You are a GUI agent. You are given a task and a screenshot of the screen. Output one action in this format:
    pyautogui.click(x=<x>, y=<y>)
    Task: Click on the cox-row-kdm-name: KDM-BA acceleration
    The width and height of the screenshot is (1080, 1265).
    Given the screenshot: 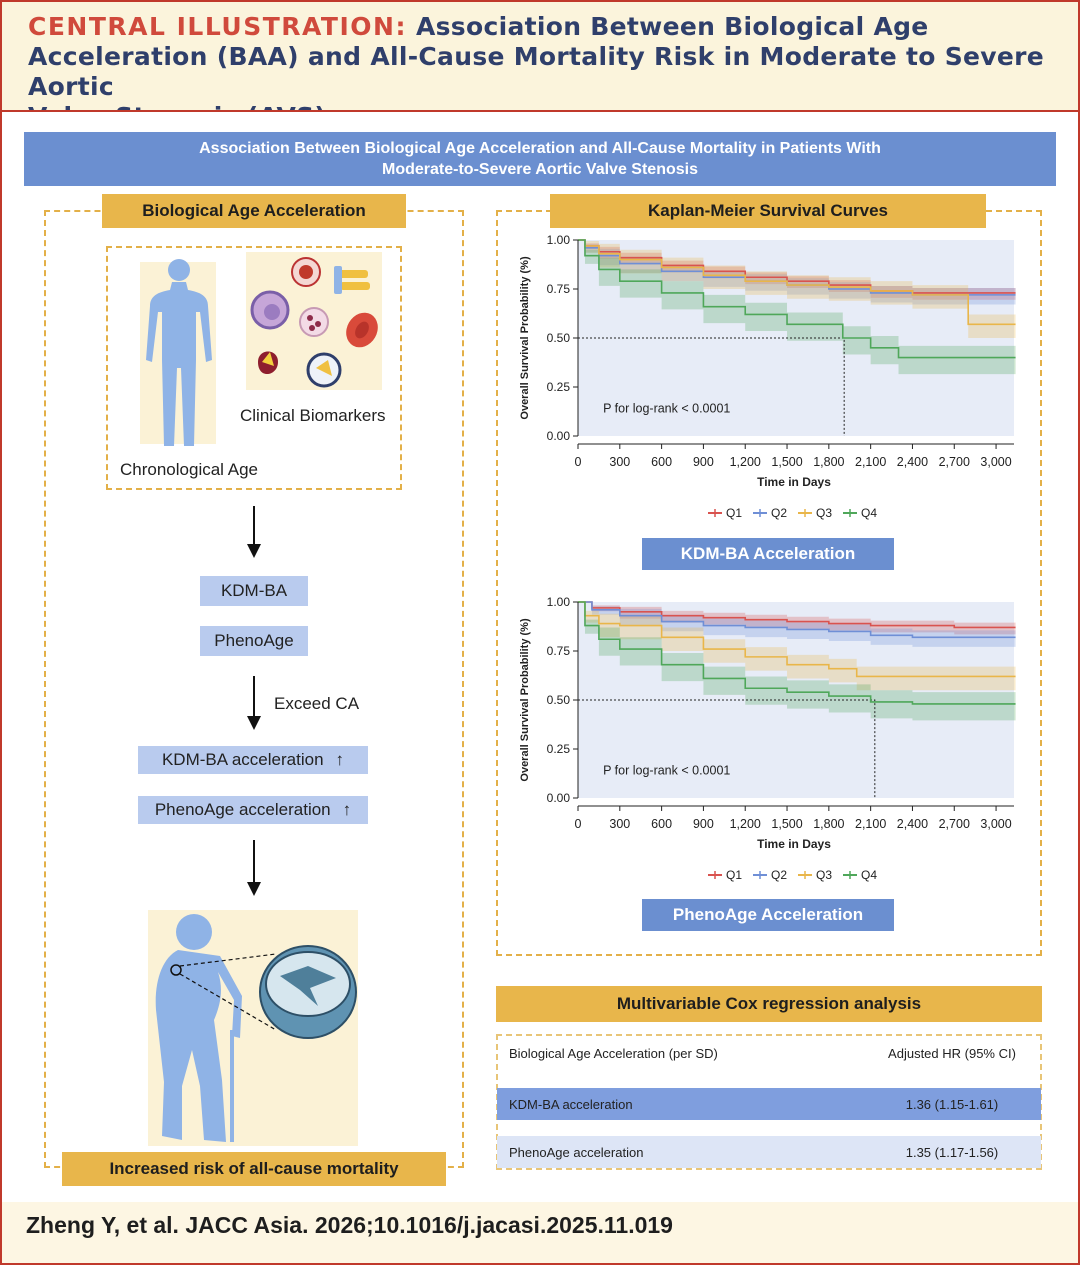 What is the action you would take?
    pyautogui.click(x=571, y=1104)
    